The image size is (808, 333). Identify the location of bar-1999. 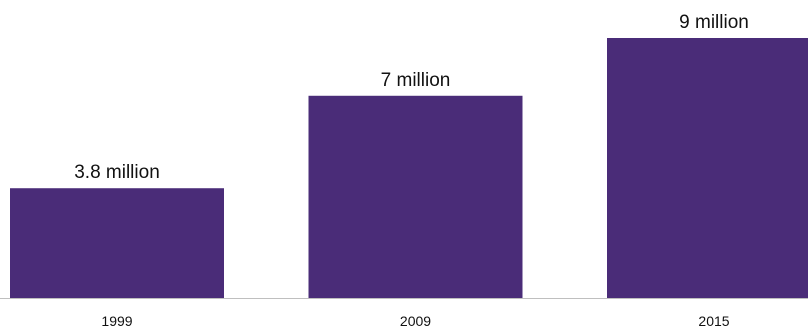
(117, 243).